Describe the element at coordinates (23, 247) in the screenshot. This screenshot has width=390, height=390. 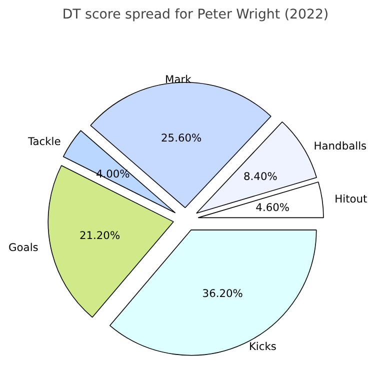
I see `slice-label: Goals` at that location.